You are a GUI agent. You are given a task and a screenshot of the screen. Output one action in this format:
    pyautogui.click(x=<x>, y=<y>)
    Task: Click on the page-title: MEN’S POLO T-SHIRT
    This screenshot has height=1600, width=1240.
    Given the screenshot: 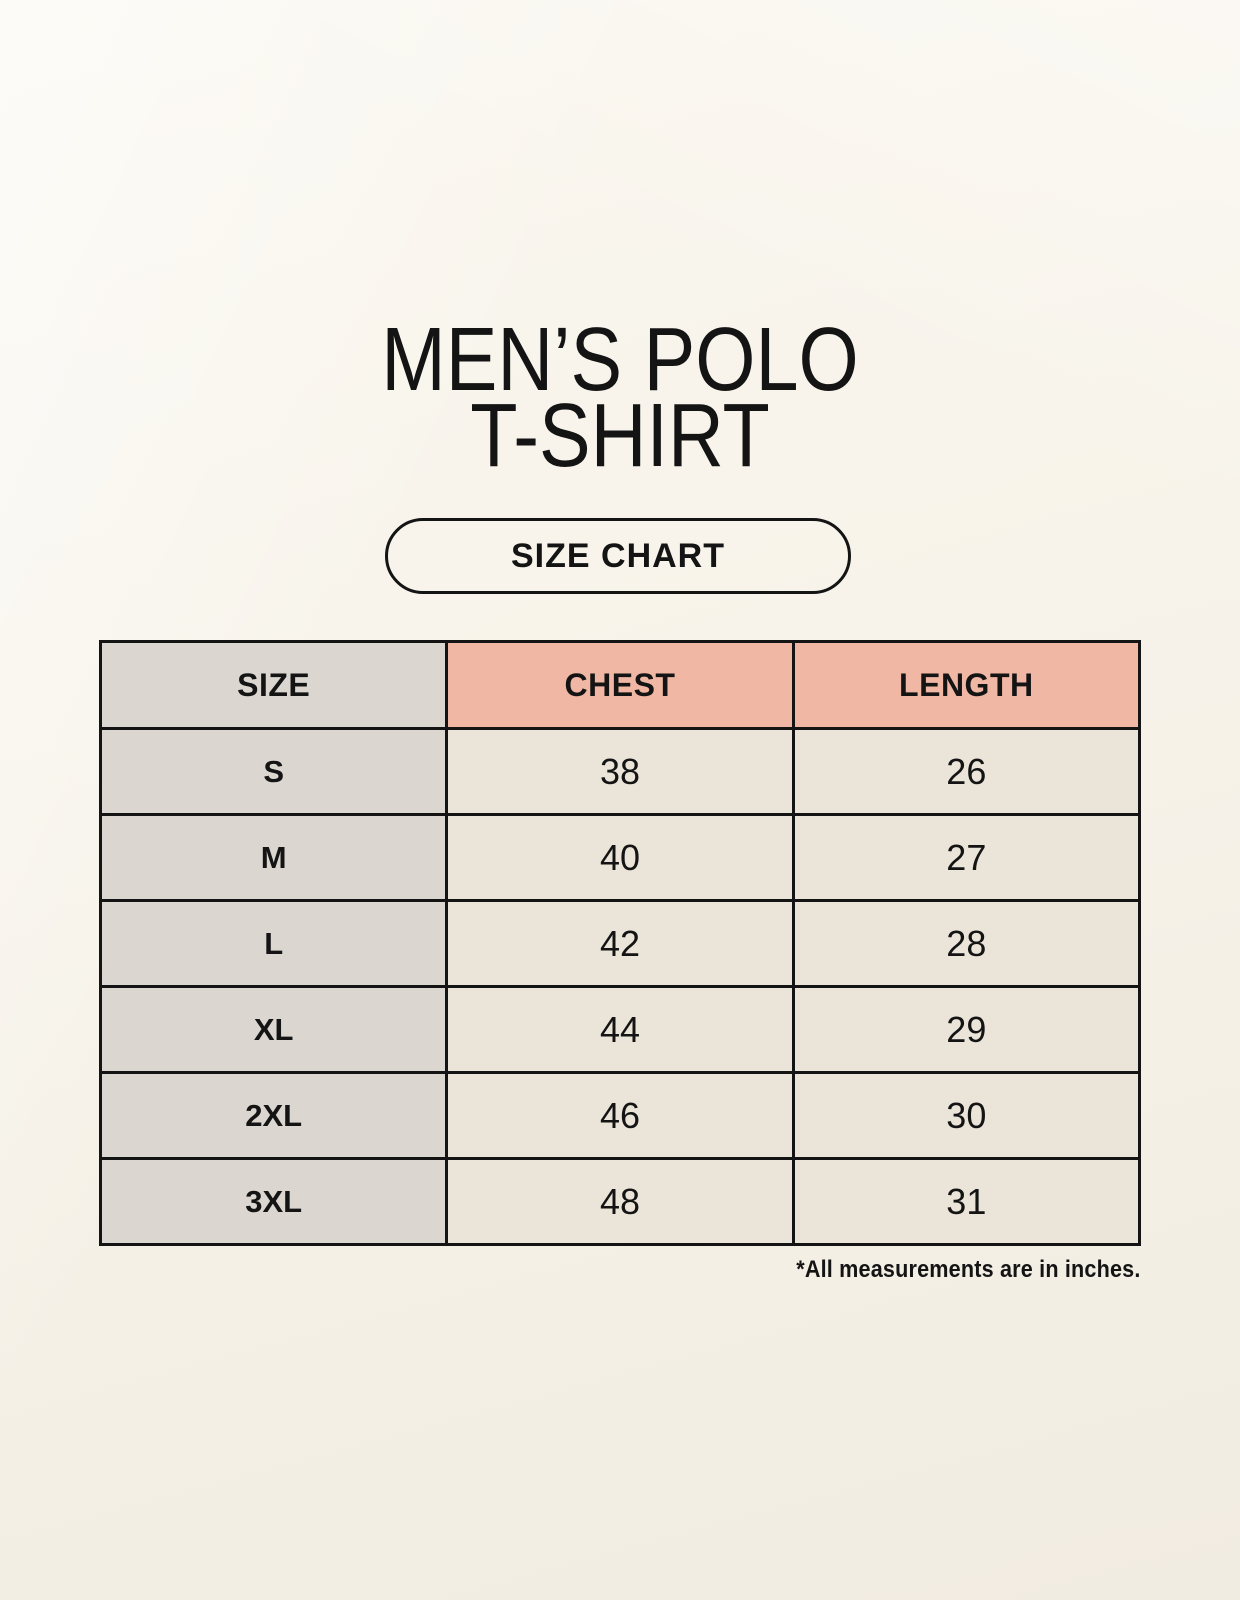 What is the action you would take?
    pyautogui.click(x=620, y=398)
    